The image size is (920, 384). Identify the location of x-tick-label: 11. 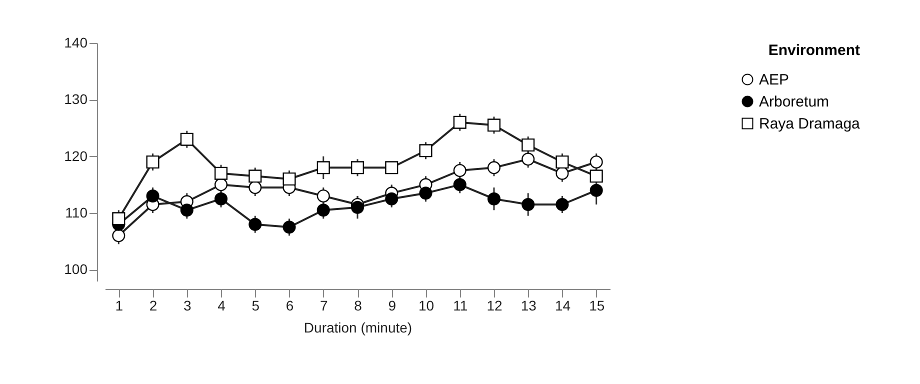
(460, 306).